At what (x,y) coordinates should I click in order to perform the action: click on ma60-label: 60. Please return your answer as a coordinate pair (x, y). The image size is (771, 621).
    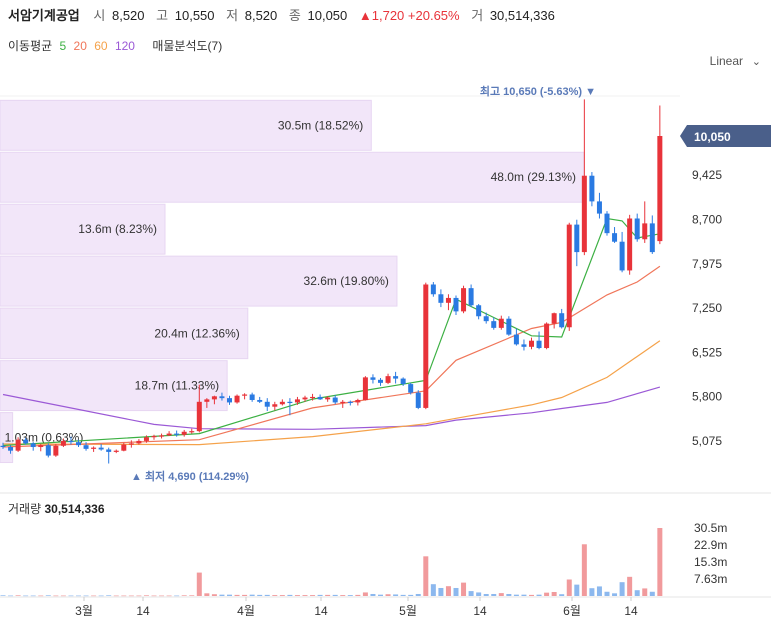
    Looking at the image, I should click on (101, 46).